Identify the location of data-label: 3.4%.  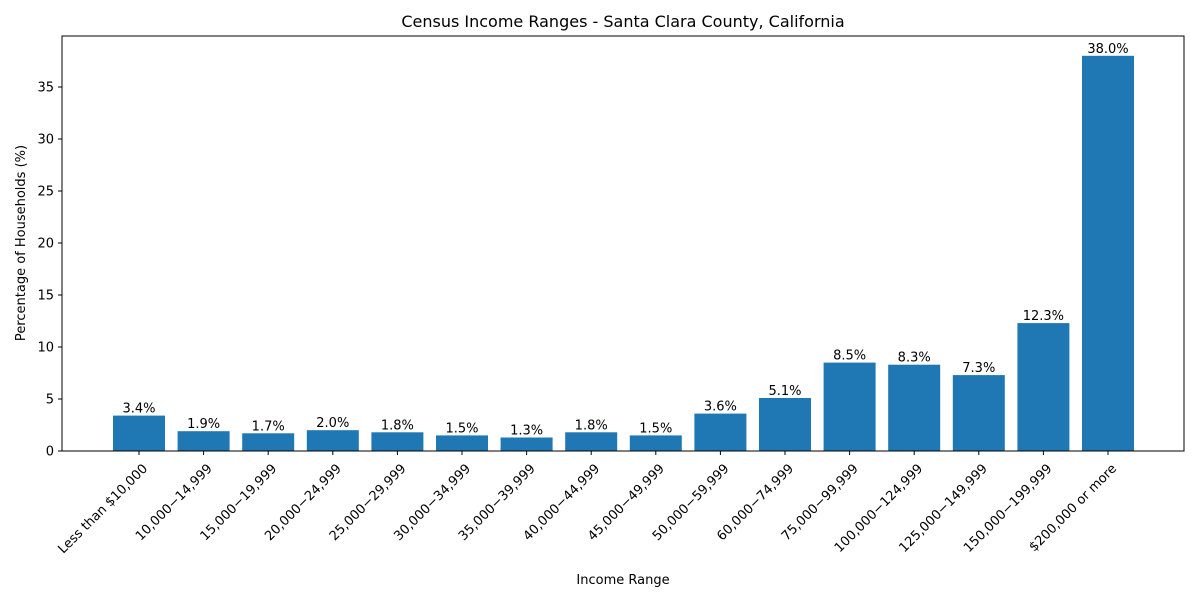
(138, 409).